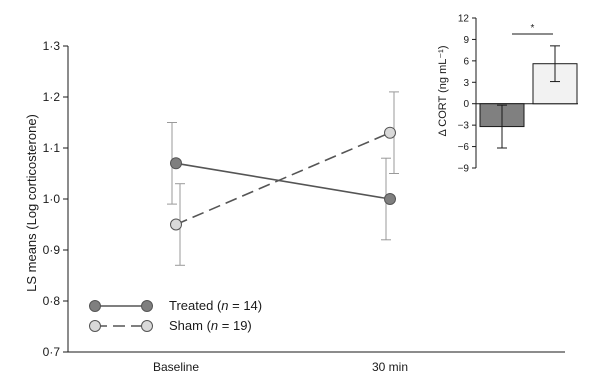 This screenshot has width=603, height=375. What do you see at coordinates (31, 203) in the screenshot?
I see `y-axis-title: LS means (Log corticosterone)` at bounding box center [31, 203].